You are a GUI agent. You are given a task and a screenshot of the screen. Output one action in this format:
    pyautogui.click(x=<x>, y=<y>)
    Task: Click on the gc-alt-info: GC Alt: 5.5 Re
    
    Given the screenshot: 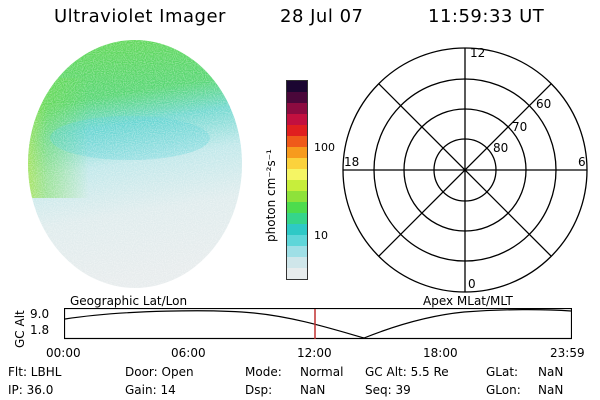 What is the action you would take?
    pyautogui.click(x=407, y=372)
    